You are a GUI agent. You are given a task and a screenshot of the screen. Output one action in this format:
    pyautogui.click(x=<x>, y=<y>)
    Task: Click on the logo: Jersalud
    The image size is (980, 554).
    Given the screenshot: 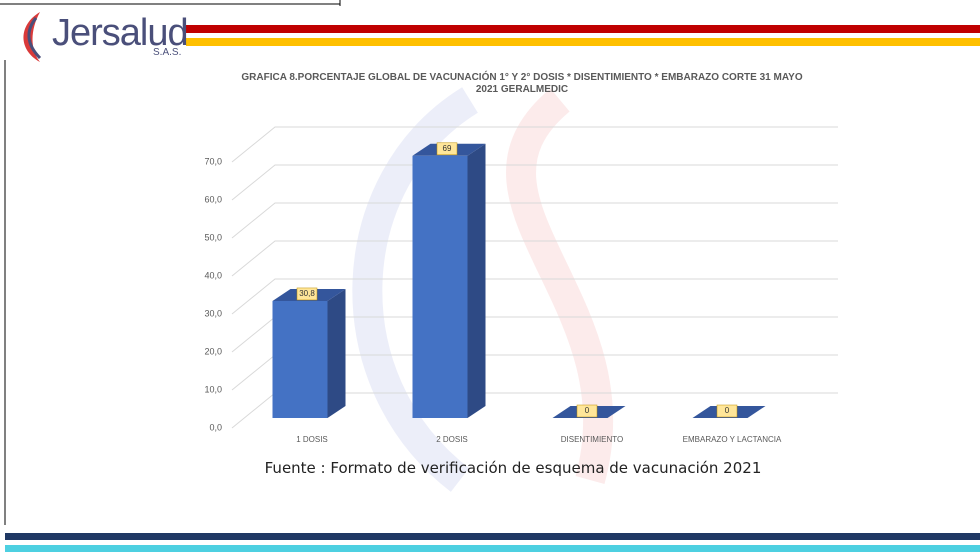 What is the action you would take?
    pyautogui.click(x=120, y=33)
    